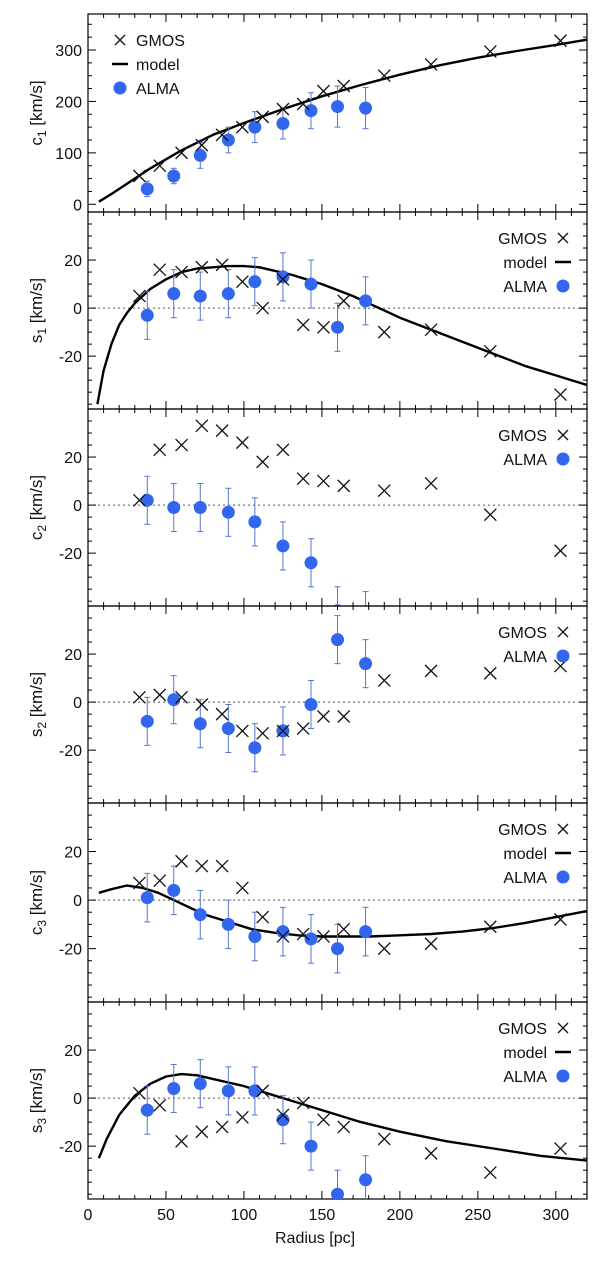 The height and width of the screenshot is (1268, 600). I want to click on panel-3: -20 0 20 c2 [km/s] GMOS ALMA, so click(307, 507).